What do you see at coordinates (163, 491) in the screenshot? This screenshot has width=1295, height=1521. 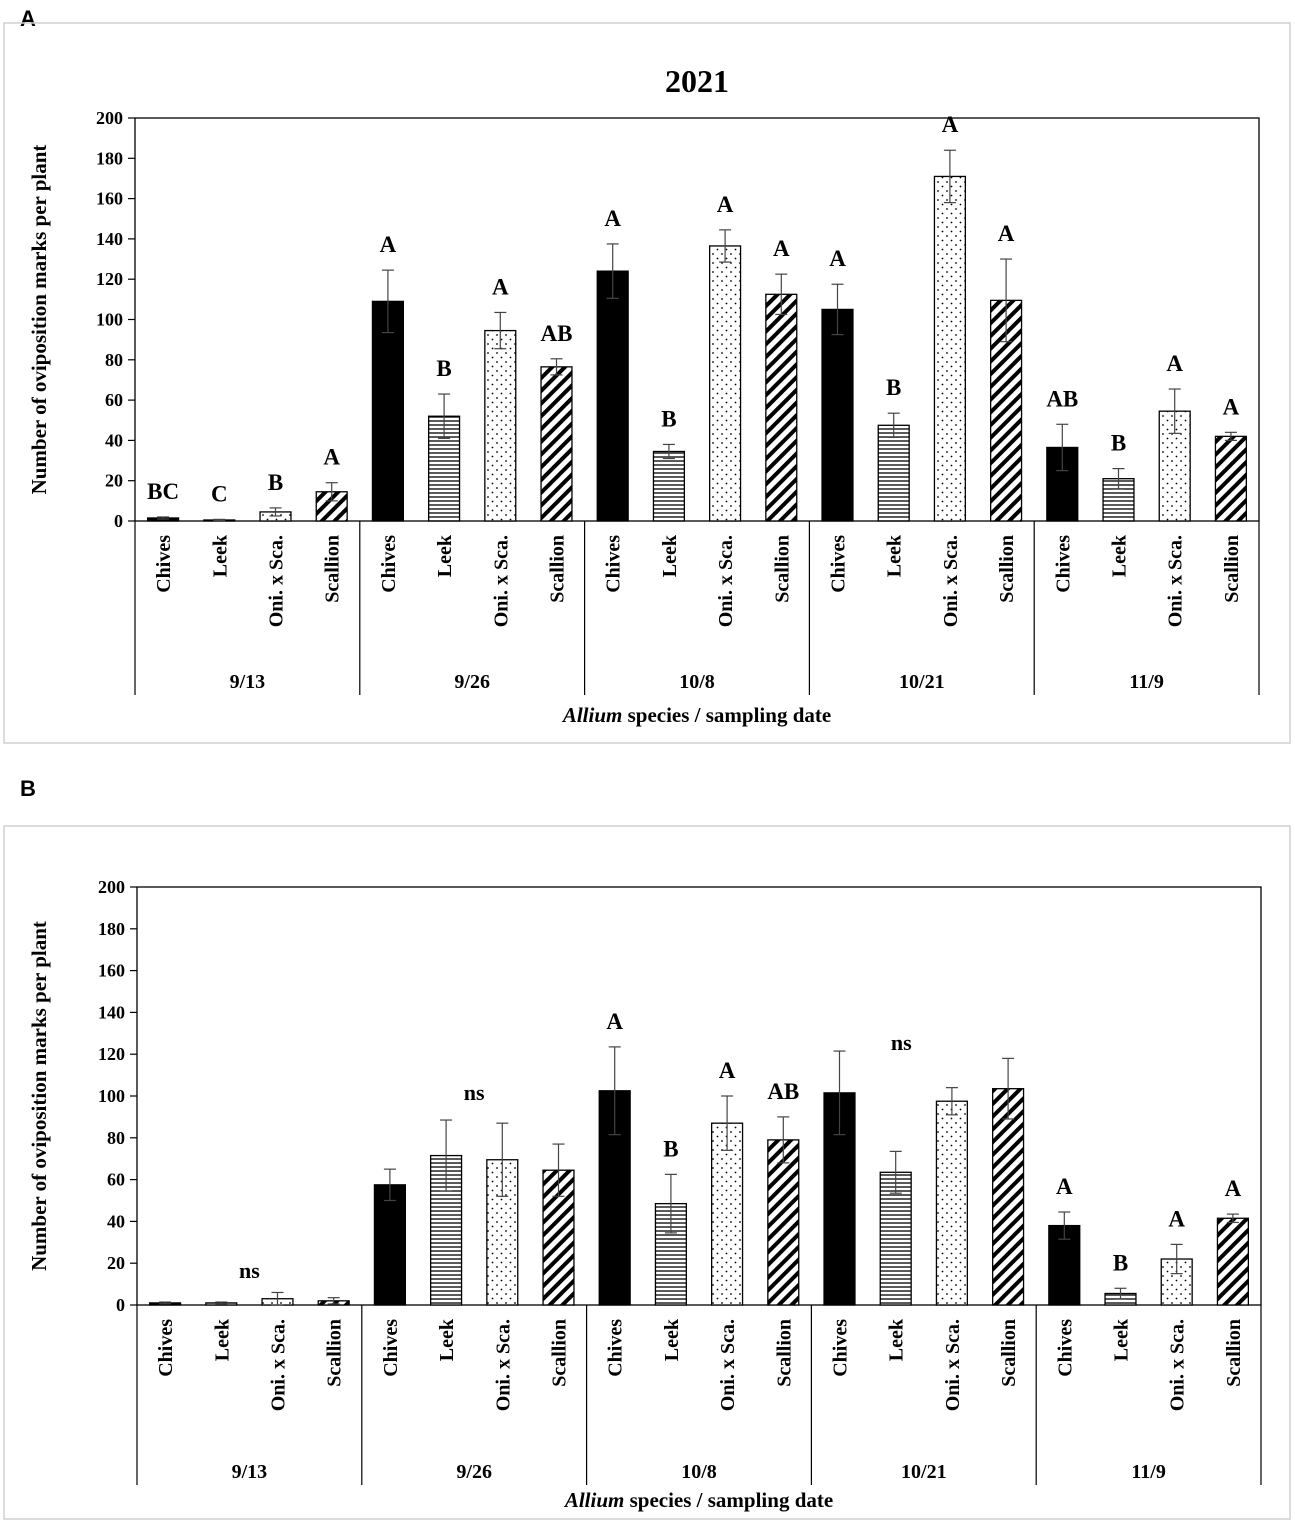 I see `significance-letter: BC` at bounding box center [163, 491].